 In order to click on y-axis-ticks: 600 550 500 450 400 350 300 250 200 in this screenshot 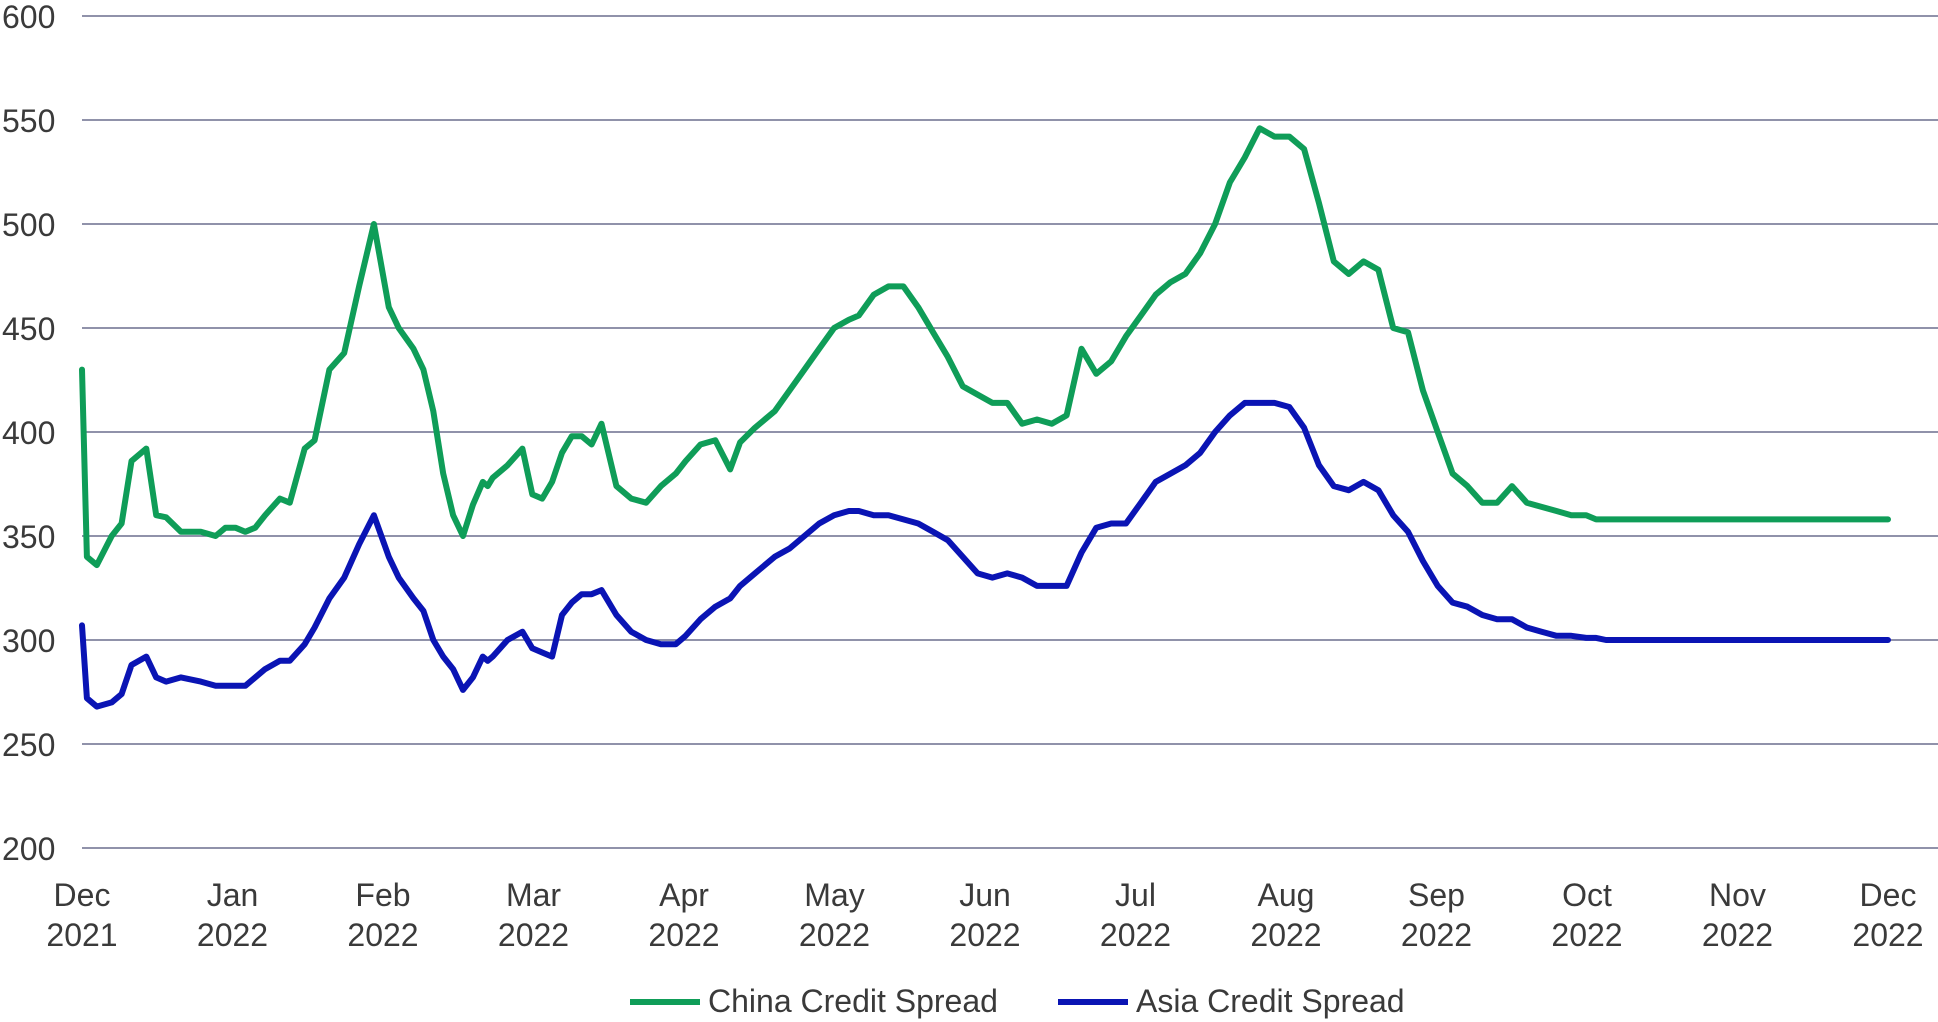, I will do `click(28, 433)`.